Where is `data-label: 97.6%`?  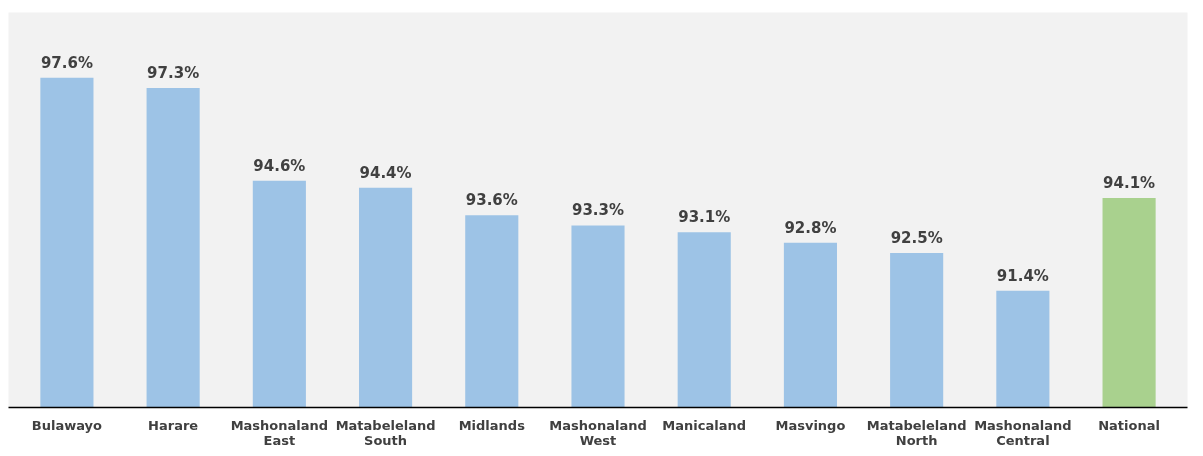 data-label: 97.6% is located at coordinates (66, 62).